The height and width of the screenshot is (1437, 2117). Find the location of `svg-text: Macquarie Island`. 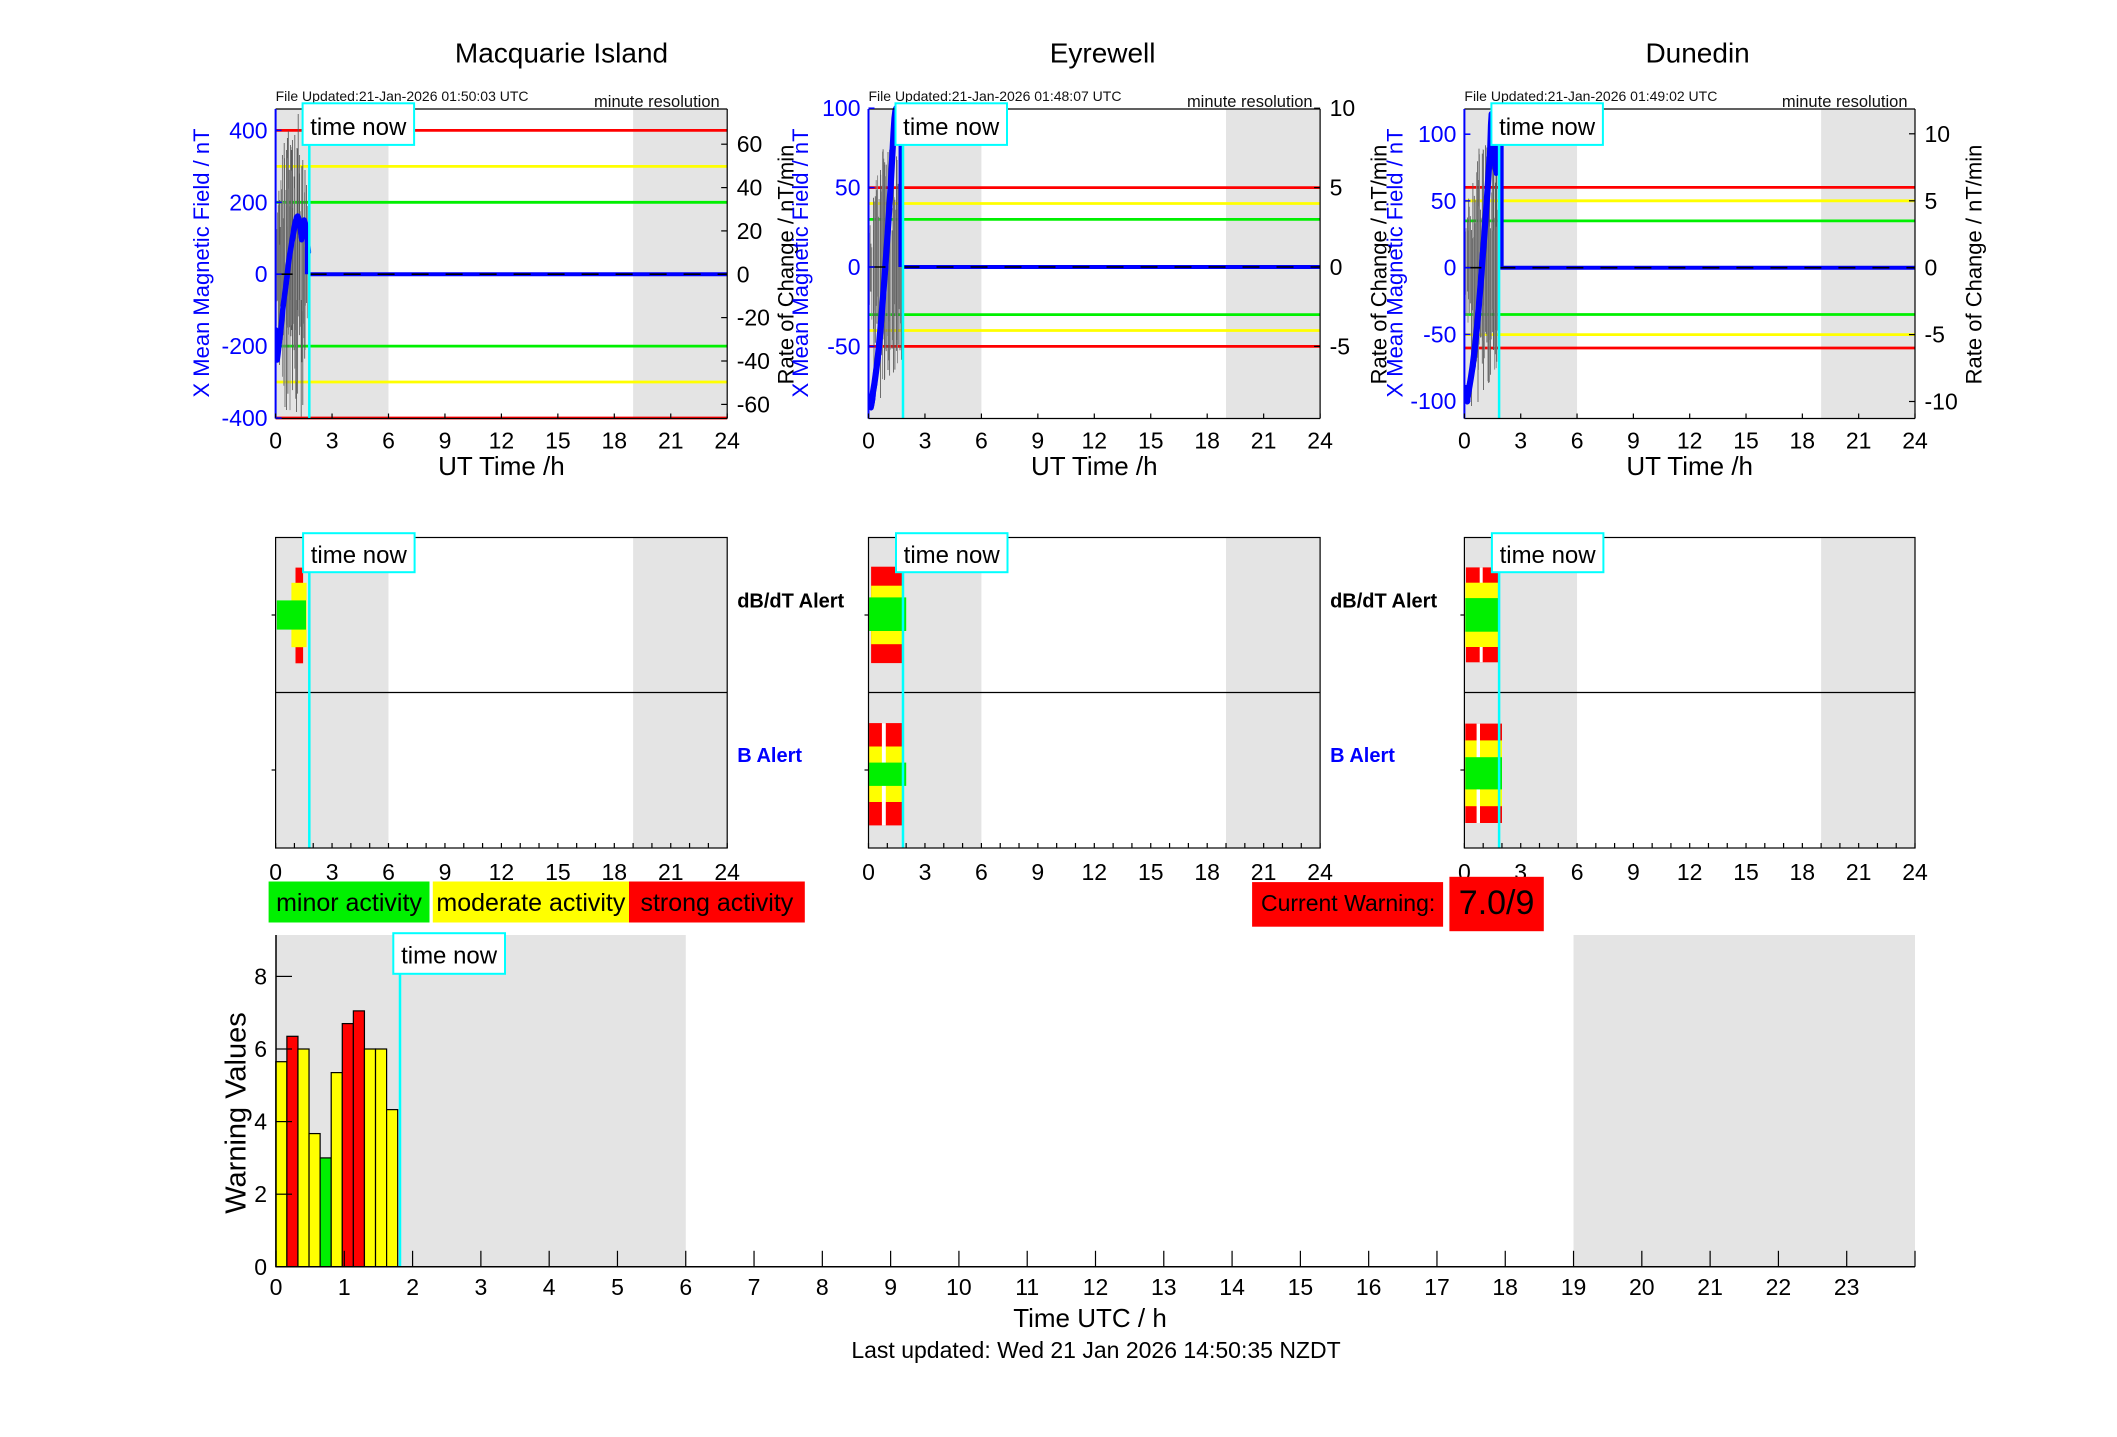

svg-text: Macquarie Island is located at coordinates (561, 53).